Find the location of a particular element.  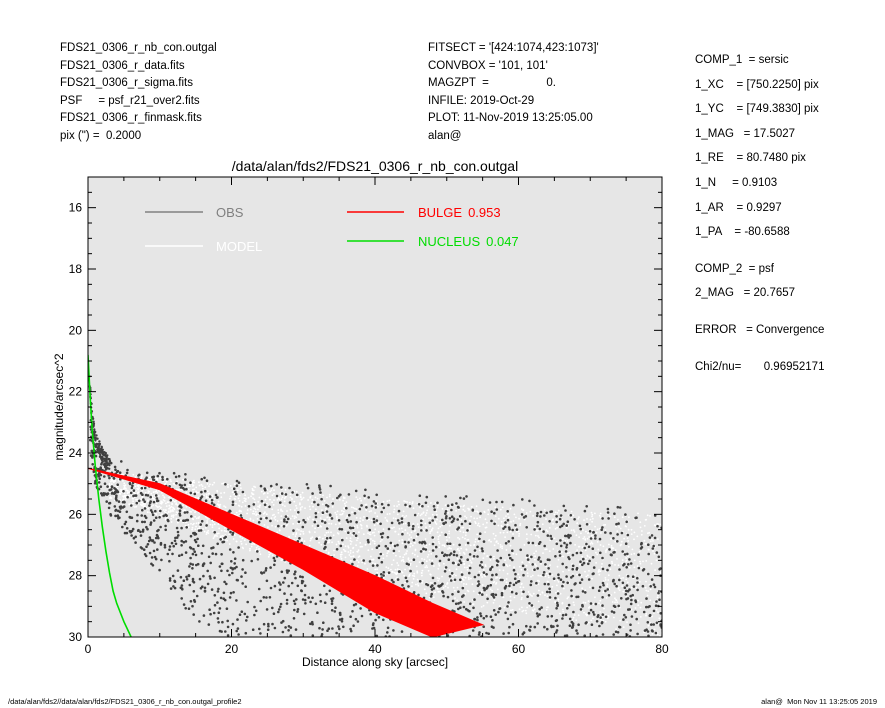

y-tick-label: 28 is located at coordinates (76, 576).